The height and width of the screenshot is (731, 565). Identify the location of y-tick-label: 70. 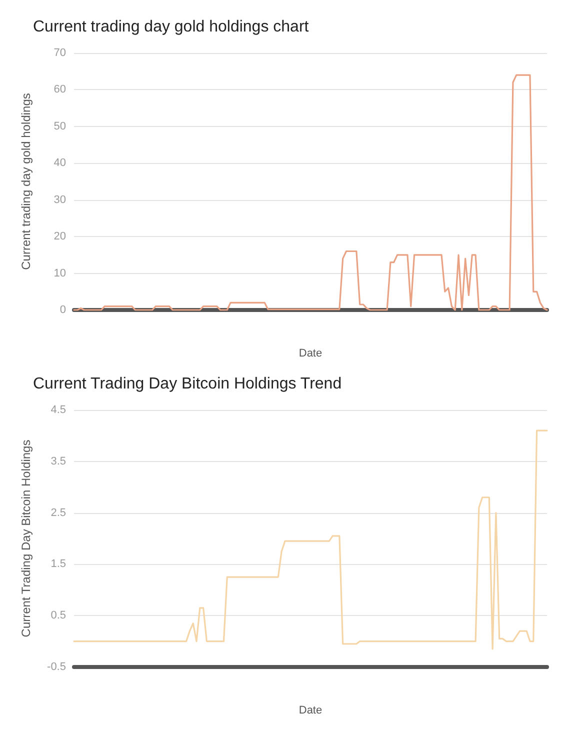
(60, 53).